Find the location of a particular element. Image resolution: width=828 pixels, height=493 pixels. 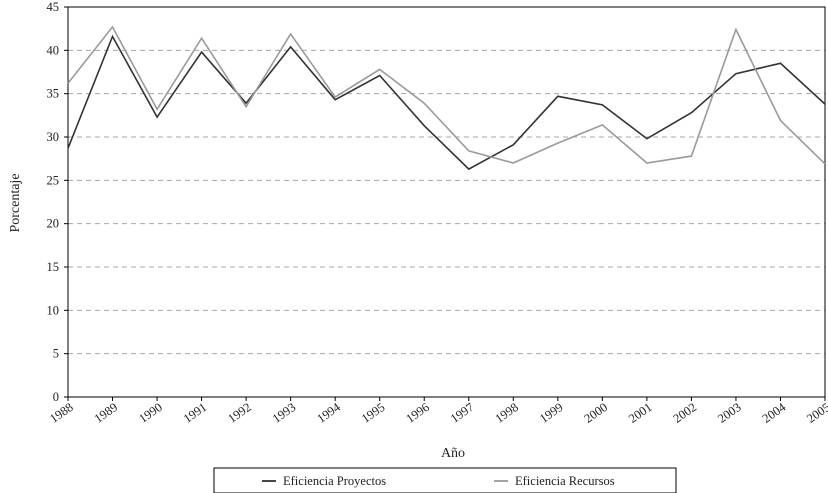

x-tick-label: 1995 is located at coordinates (373, 413).